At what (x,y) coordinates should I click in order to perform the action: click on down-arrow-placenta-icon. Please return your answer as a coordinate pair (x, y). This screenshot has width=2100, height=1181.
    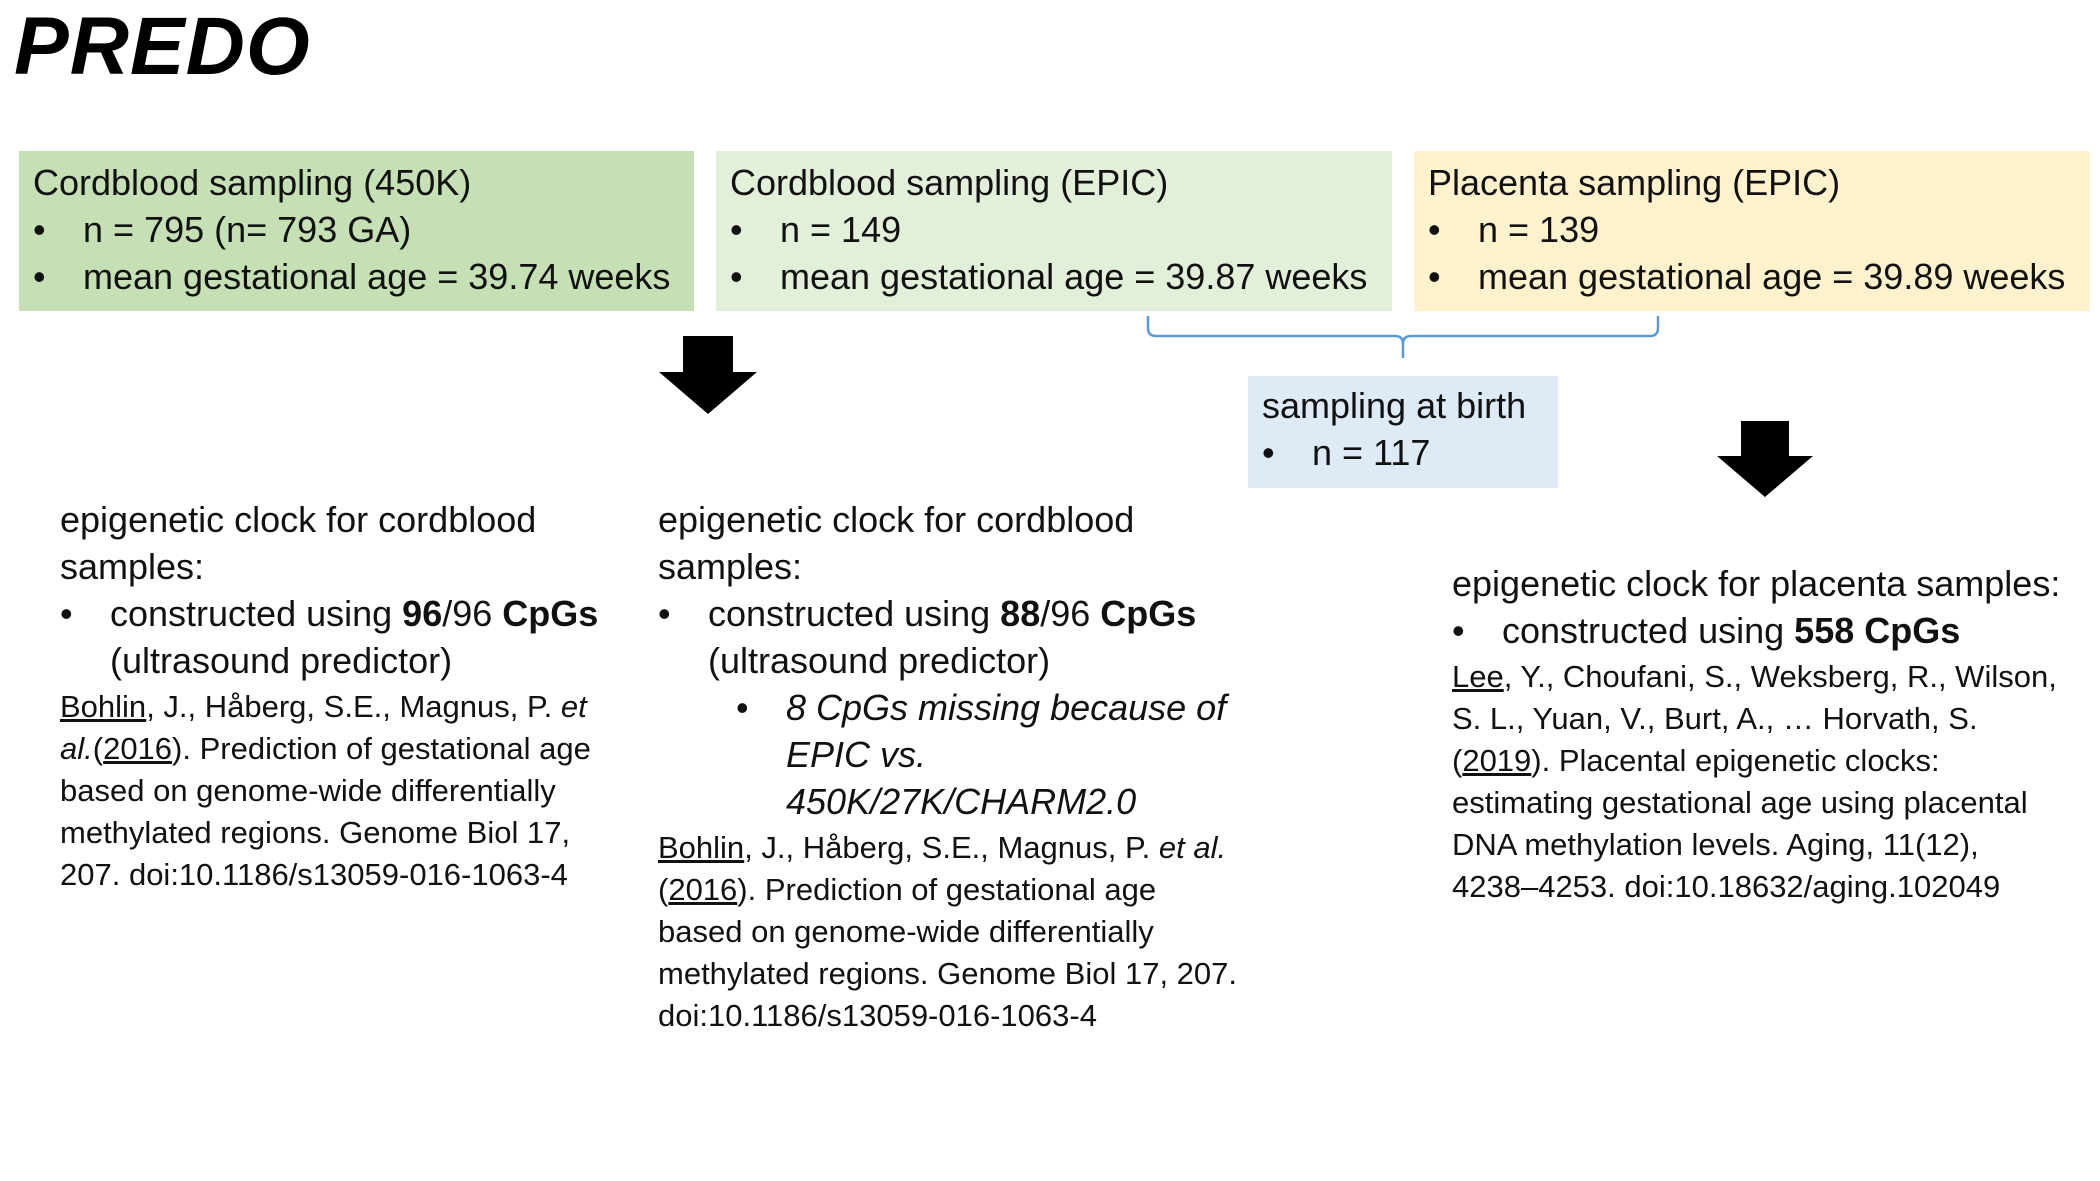
    Looking at the image, I should click on (1765, 459).